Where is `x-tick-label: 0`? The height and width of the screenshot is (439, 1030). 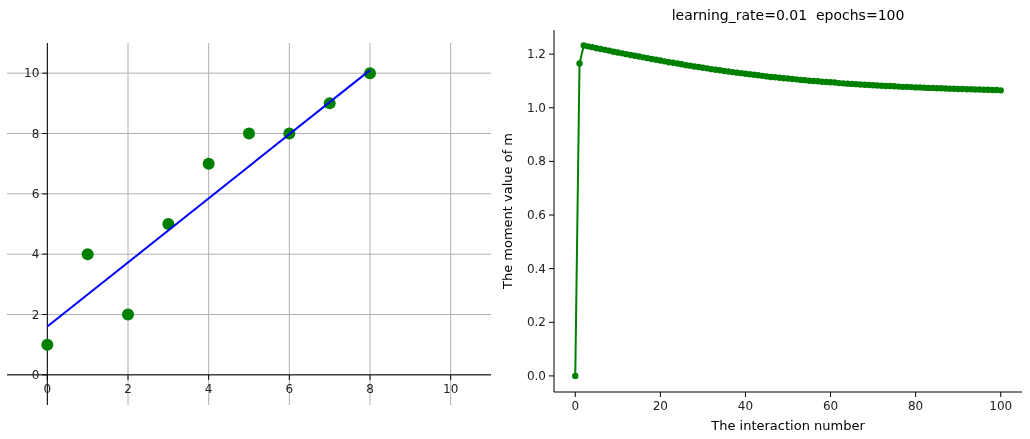
x-tick-label: 0 is located at coordinates (575, 406).